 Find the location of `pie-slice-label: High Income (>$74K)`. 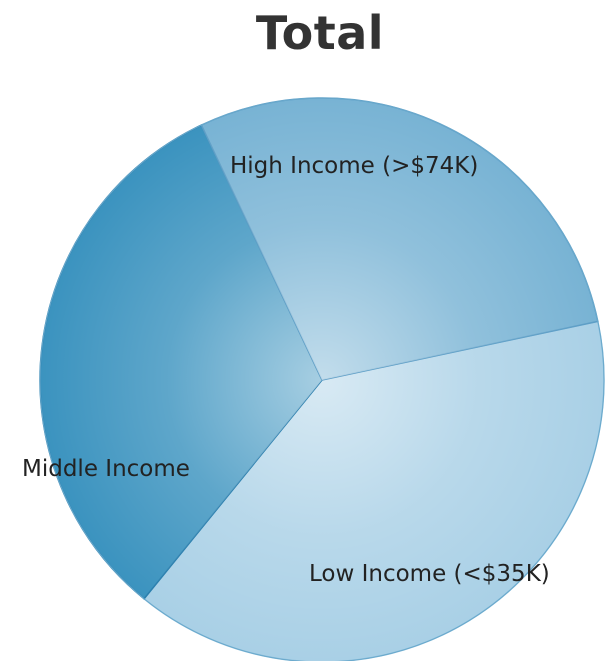

pie-slice-label: High Income (>$74K) is located at coordinates (354, 166).